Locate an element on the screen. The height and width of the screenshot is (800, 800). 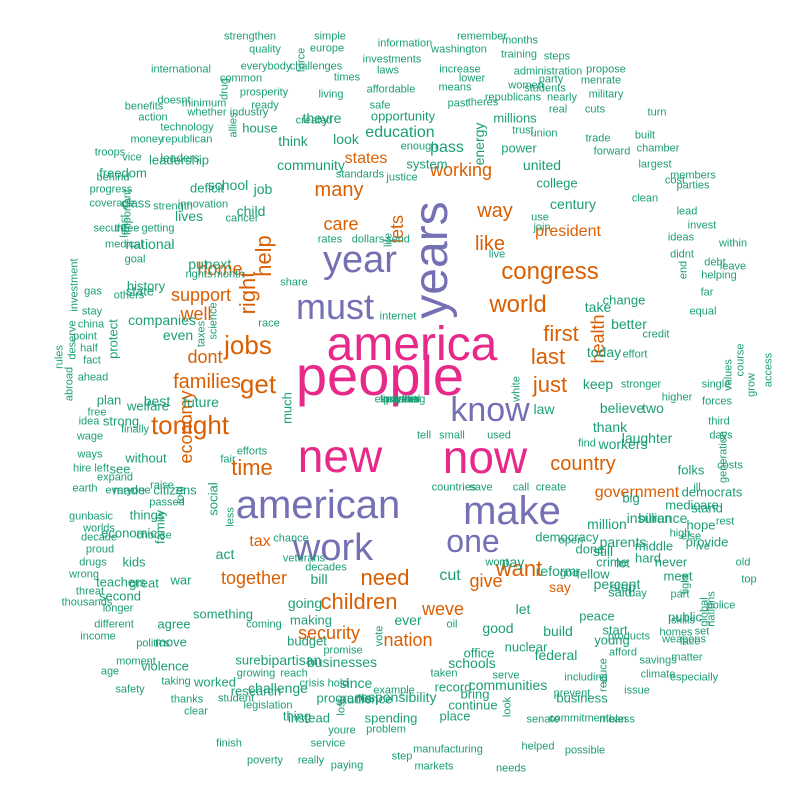
word-third: third is located at coordinates (719, 421).